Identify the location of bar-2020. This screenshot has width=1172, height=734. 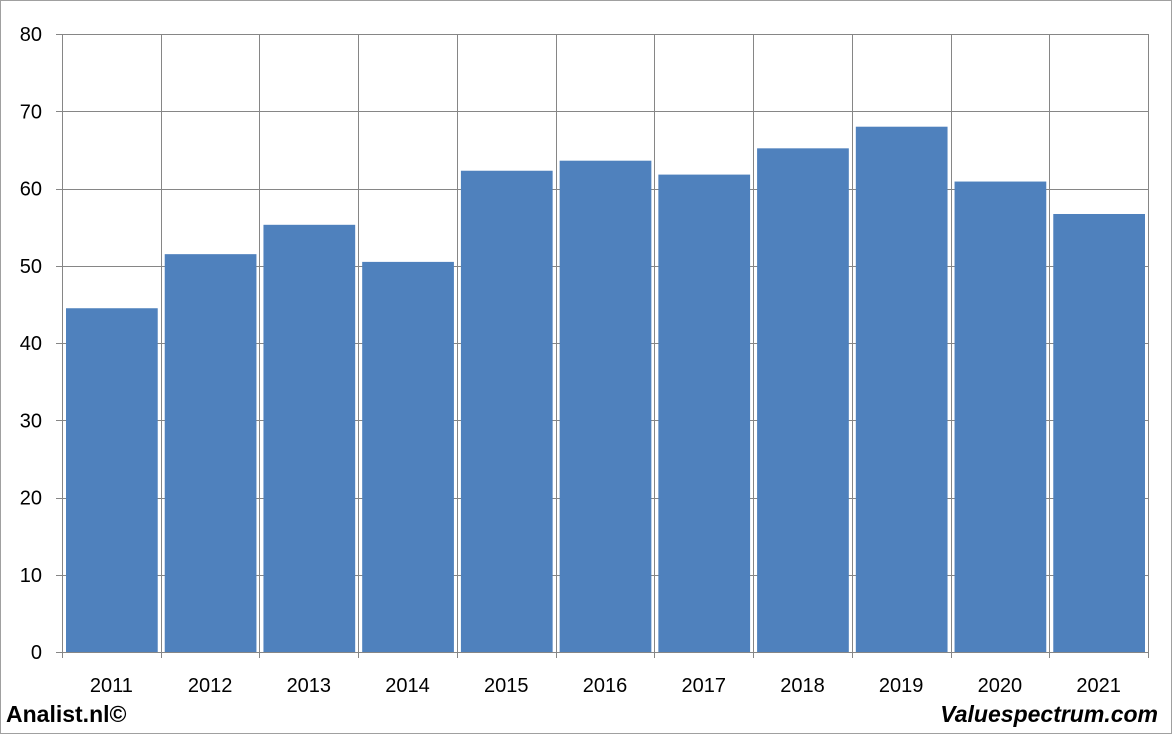
(1000, 417).